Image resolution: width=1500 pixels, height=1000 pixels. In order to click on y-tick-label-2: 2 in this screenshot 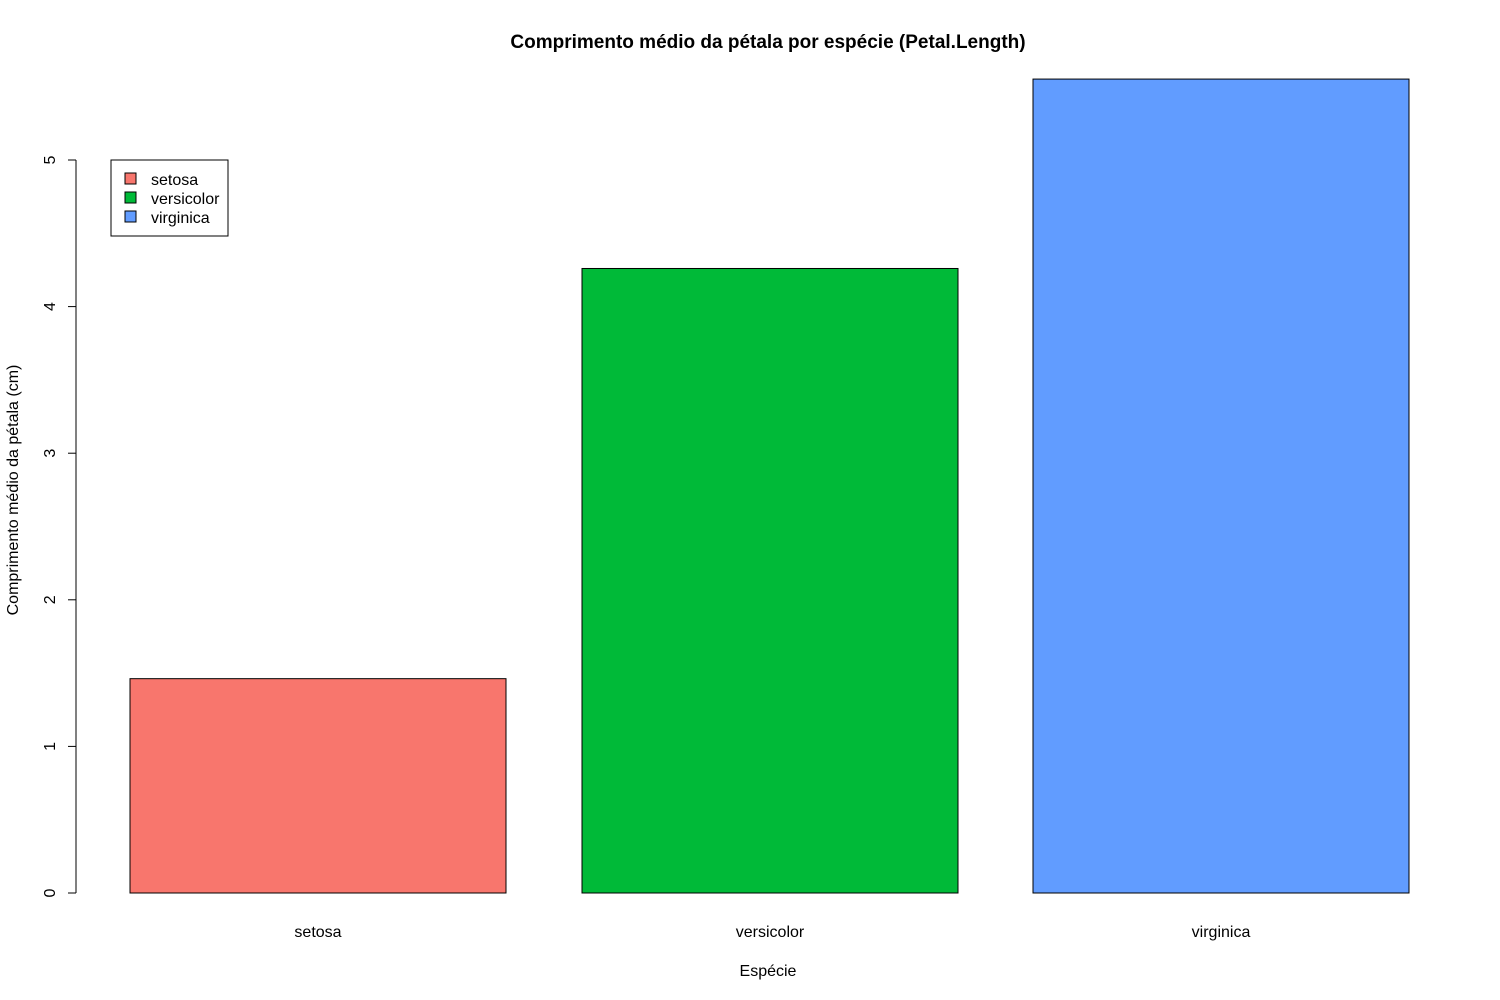, I will do `click(50, 599)`.